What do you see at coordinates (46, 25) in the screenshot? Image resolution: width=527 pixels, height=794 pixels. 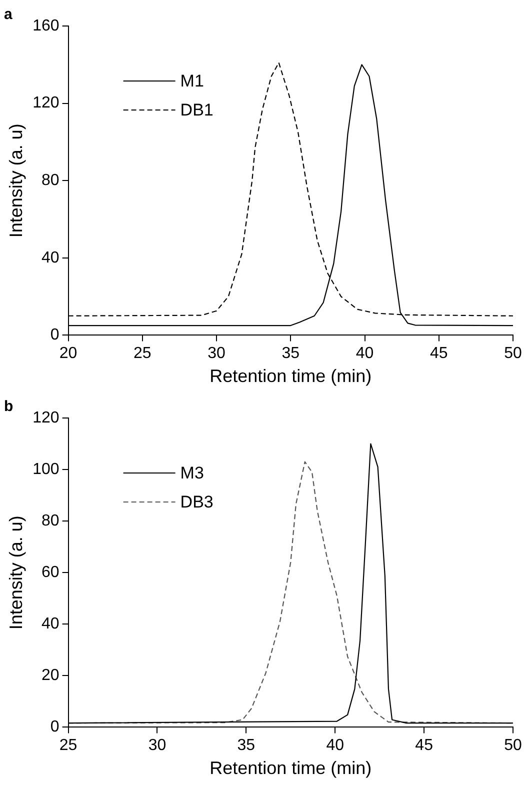 I see `y-tick-label: 160` at bounding box center [46, 25].